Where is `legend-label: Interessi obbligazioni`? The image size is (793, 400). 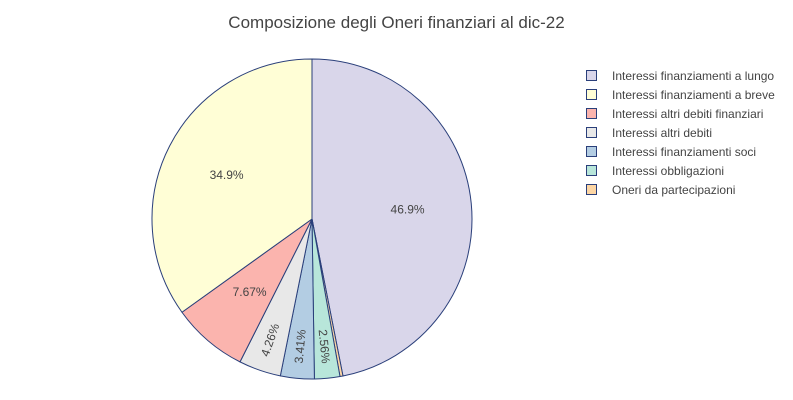
legend-label: Interessi obbligazioni is located at coordinates (668, 170).